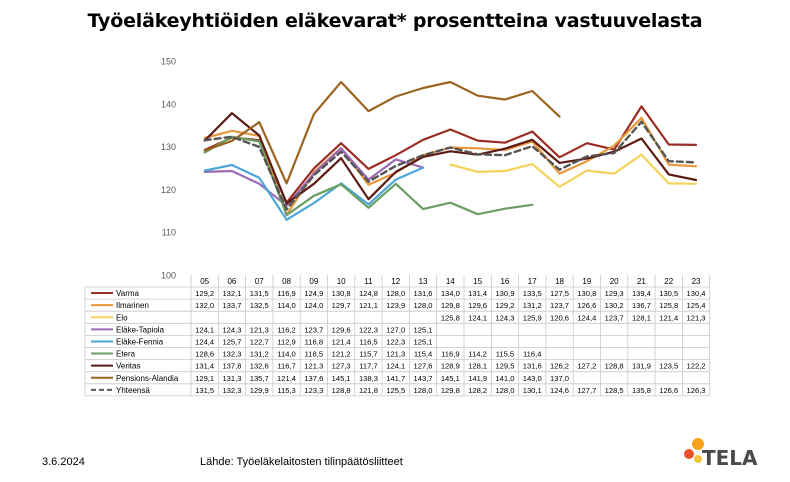 Image resolution: width=790 pixels, height=482 pixels. I want to click on x-tick-label: 14, so click(450, 281).